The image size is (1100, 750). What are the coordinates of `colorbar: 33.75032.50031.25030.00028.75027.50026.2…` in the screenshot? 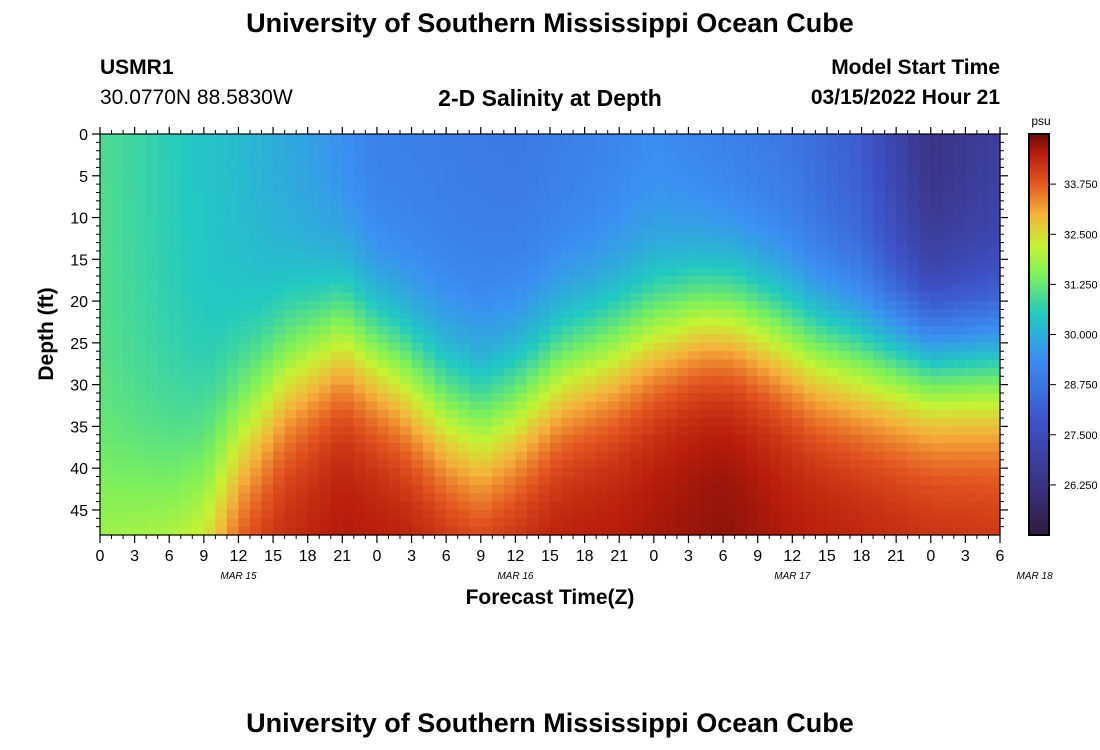 It's located at (1063, 334).